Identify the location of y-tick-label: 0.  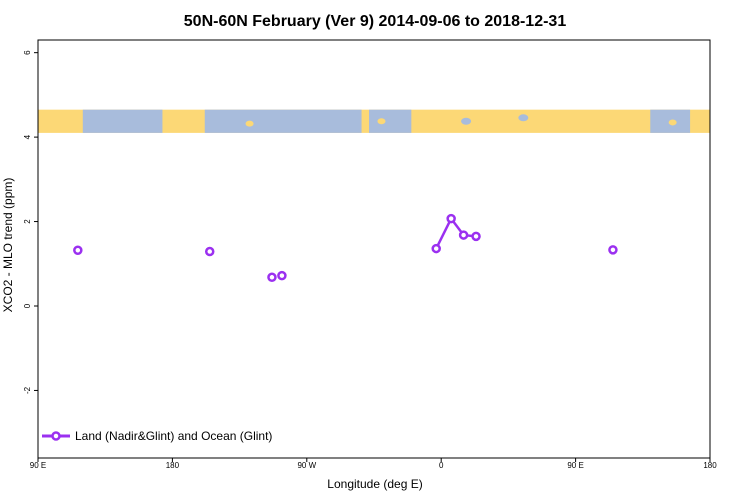
(27, 305).